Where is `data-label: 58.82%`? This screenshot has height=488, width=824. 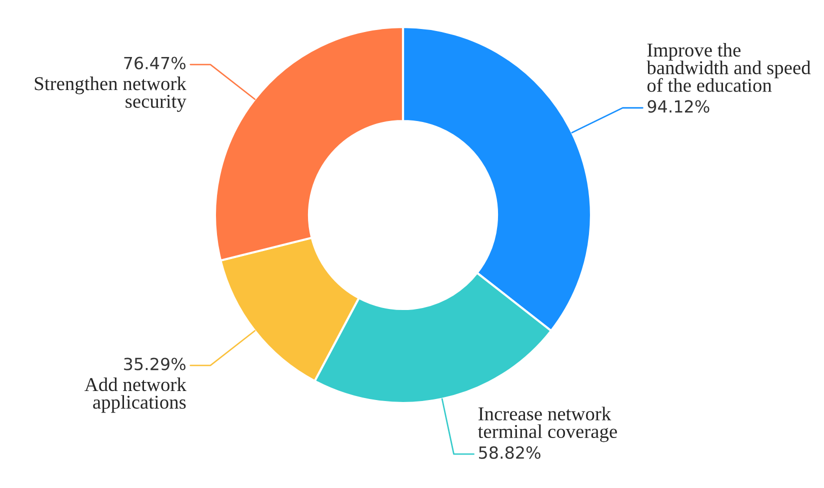 data-label: 58.82% is located at coordinates (509, 452).